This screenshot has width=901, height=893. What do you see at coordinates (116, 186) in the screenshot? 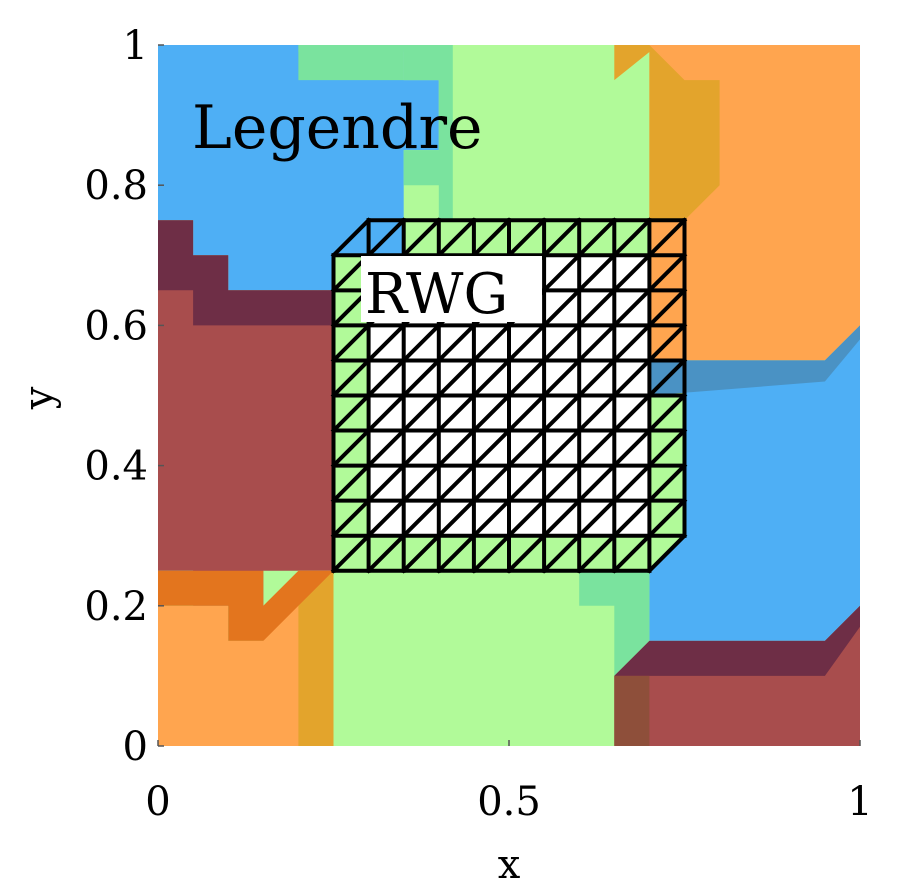
I see `y-tick-label-4: 0.8` at bounding box center [116, 186].